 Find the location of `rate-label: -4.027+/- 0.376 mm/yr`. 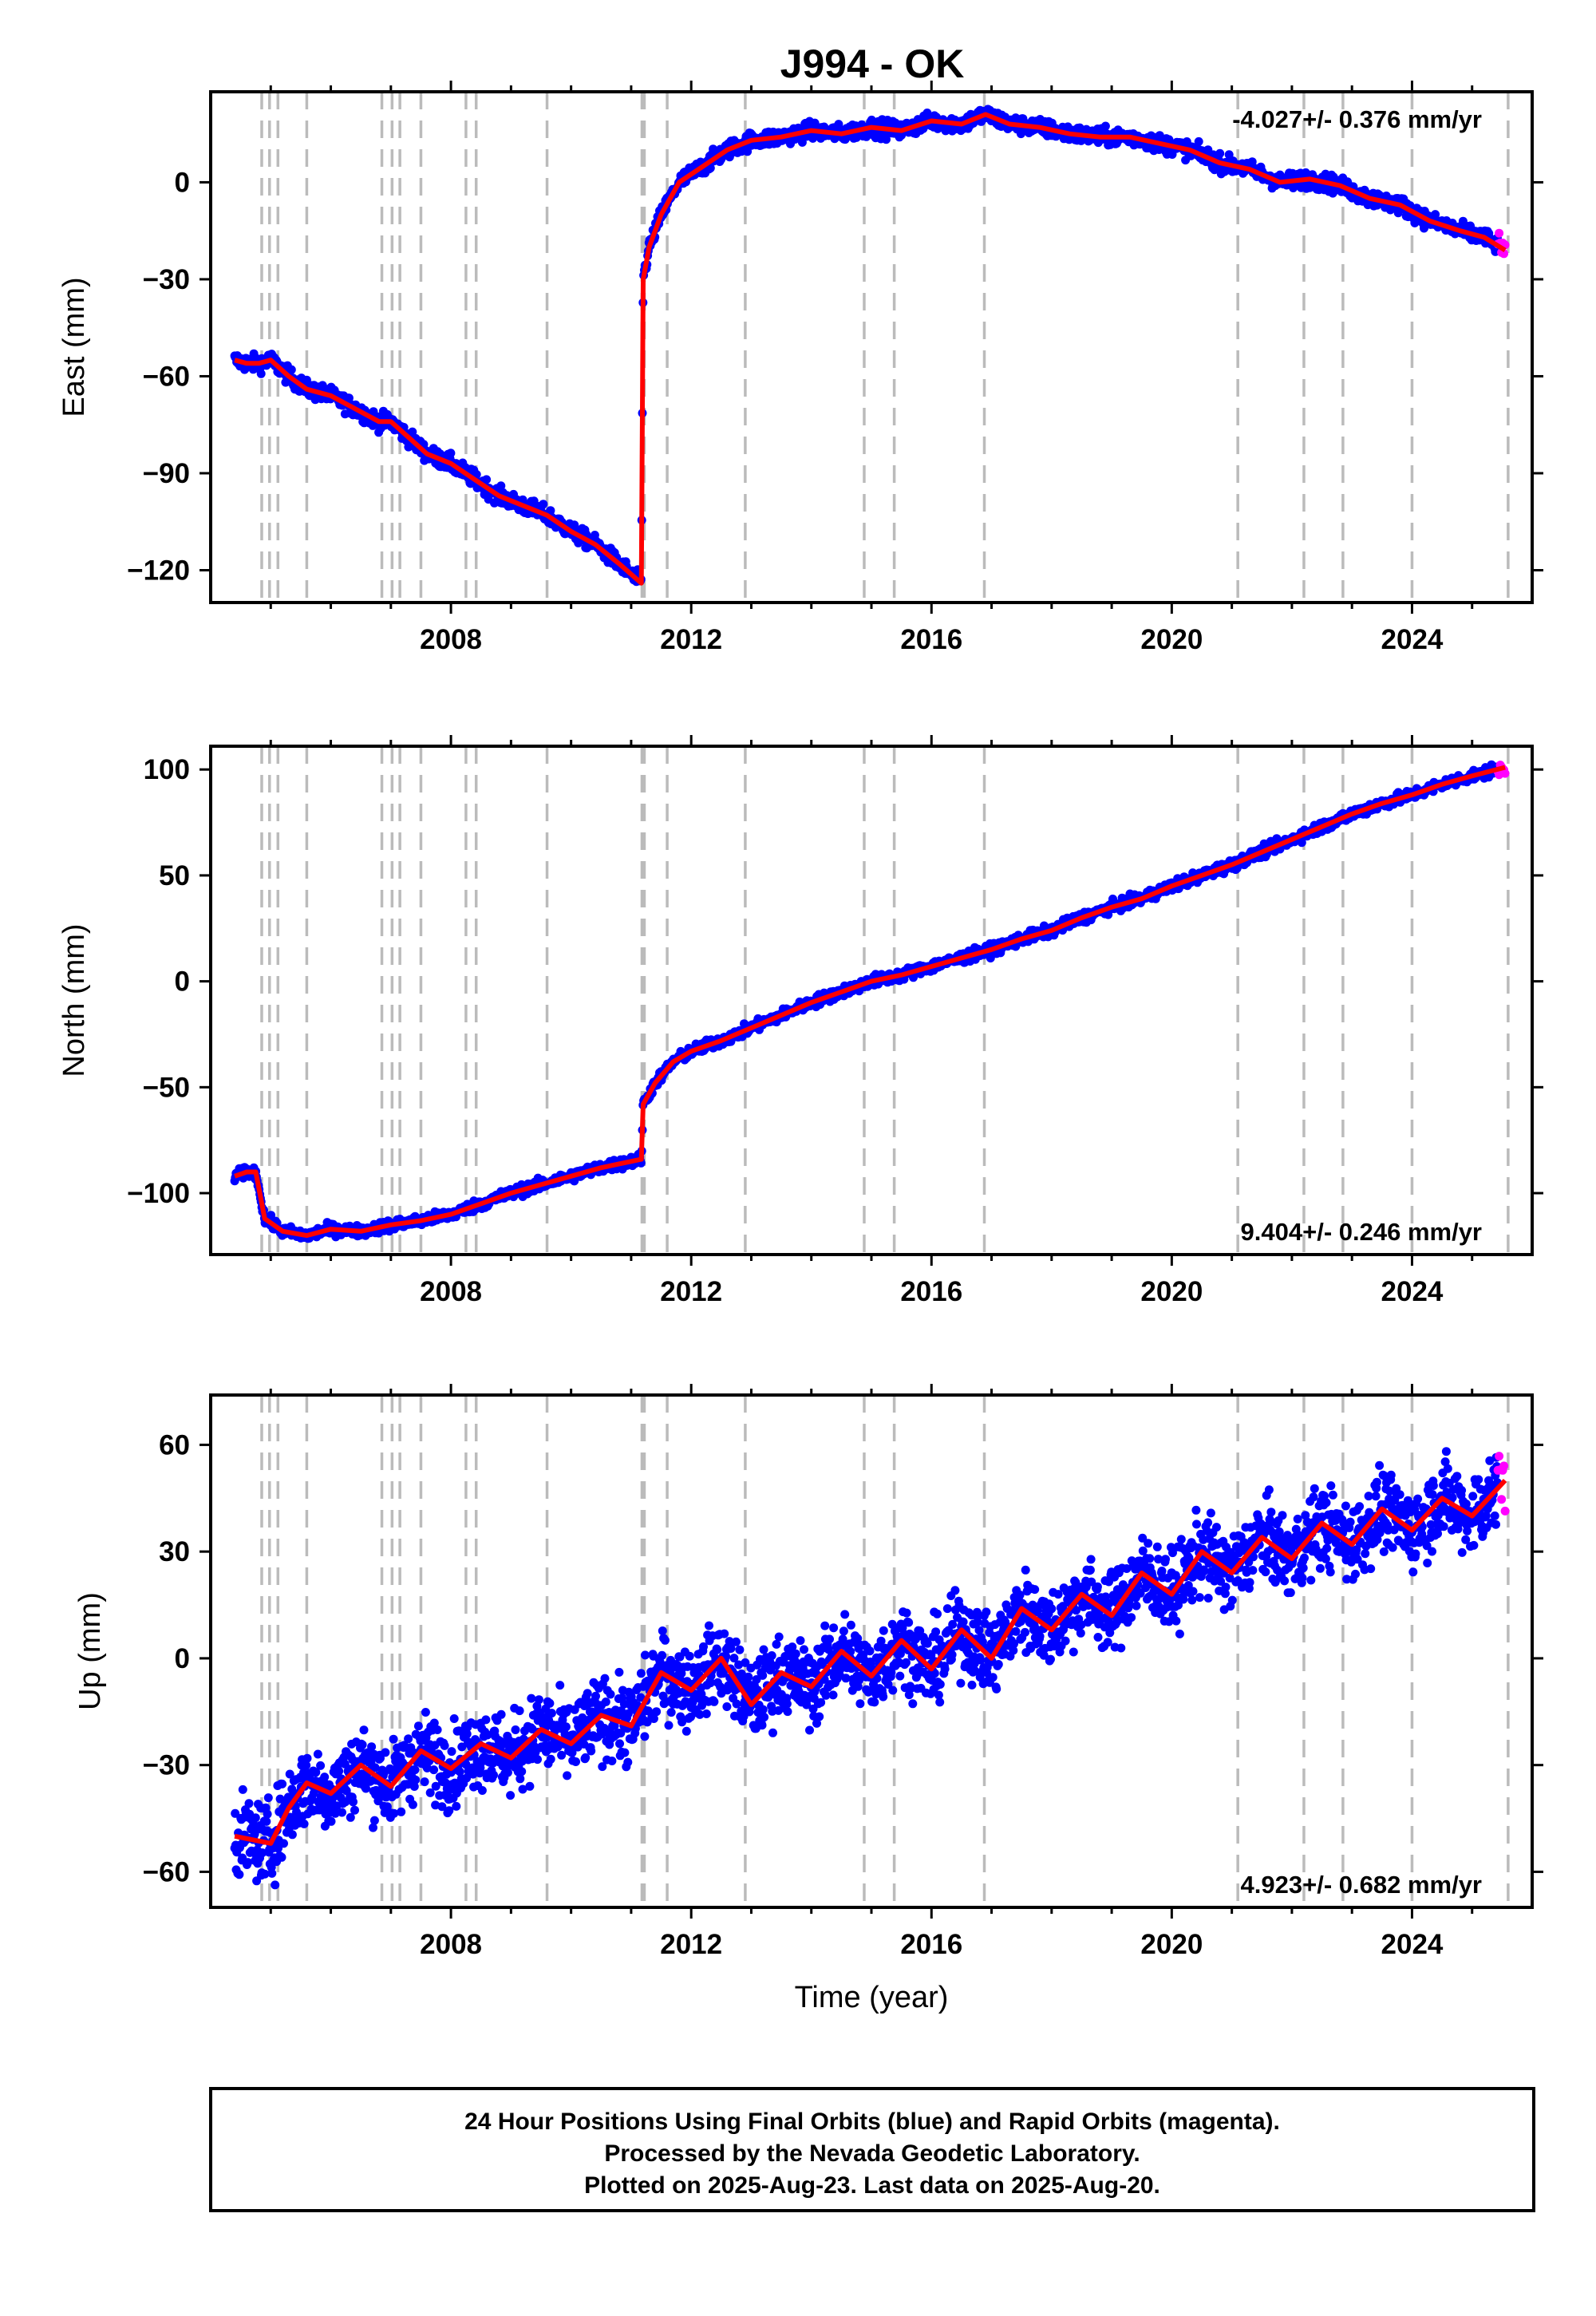

rate-label: -4.027+/- 0.376 mm/yr is located at coordinates (1357, 119).